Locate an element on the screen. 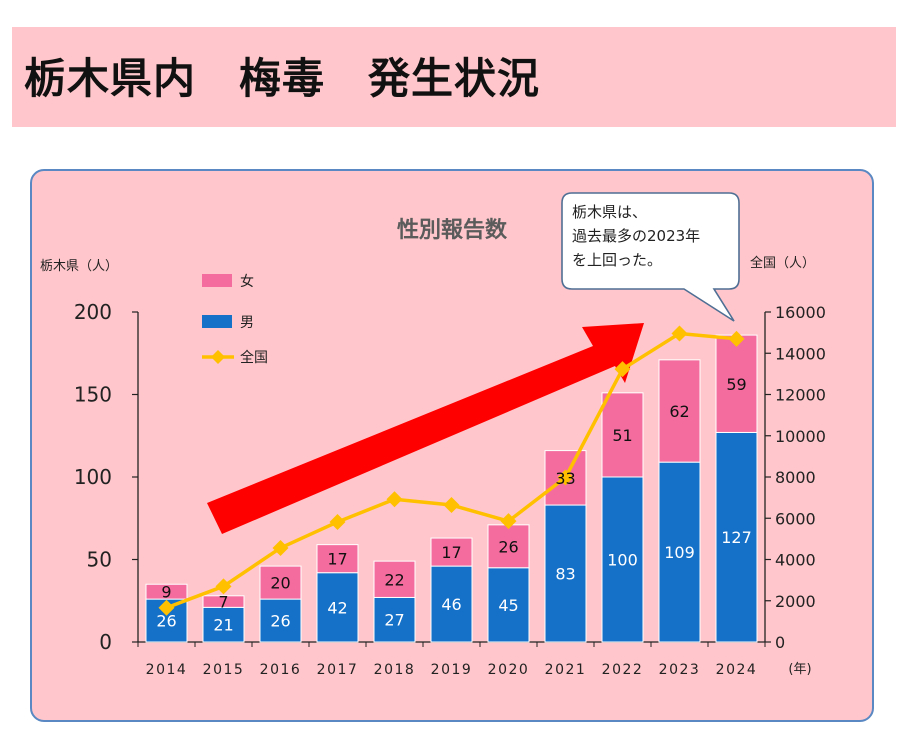 This screenshot has height=738, width=900. bar-female-2019 is located at coordinates (451, 552).